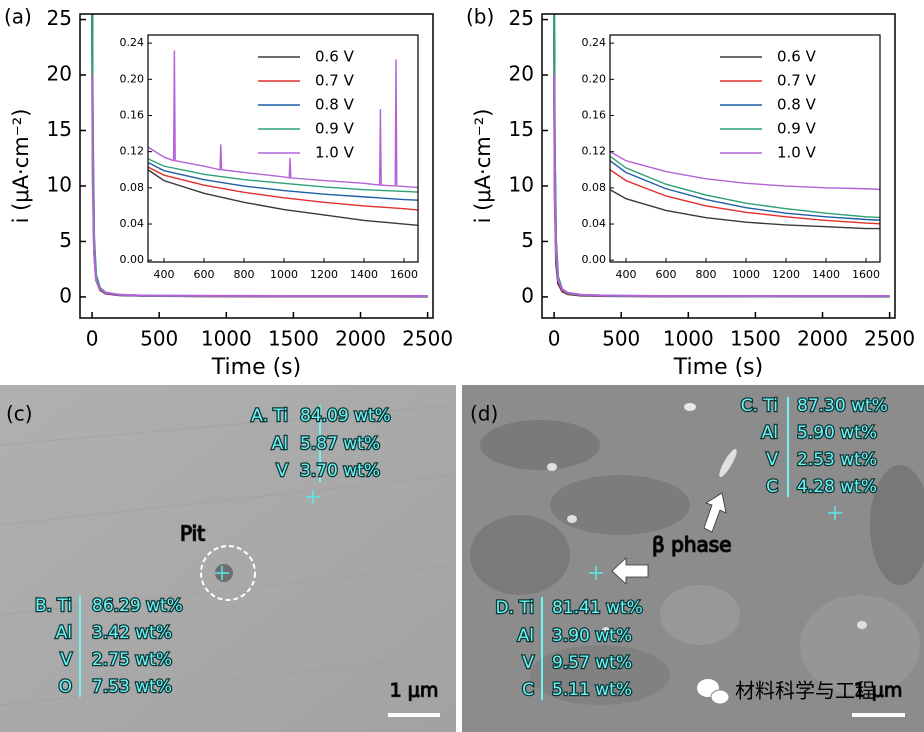  What do you see at coordinates (404, 274) in the screenshot?
I see `inset-x-tick-label: 1600` at bounding box center [404, 274].